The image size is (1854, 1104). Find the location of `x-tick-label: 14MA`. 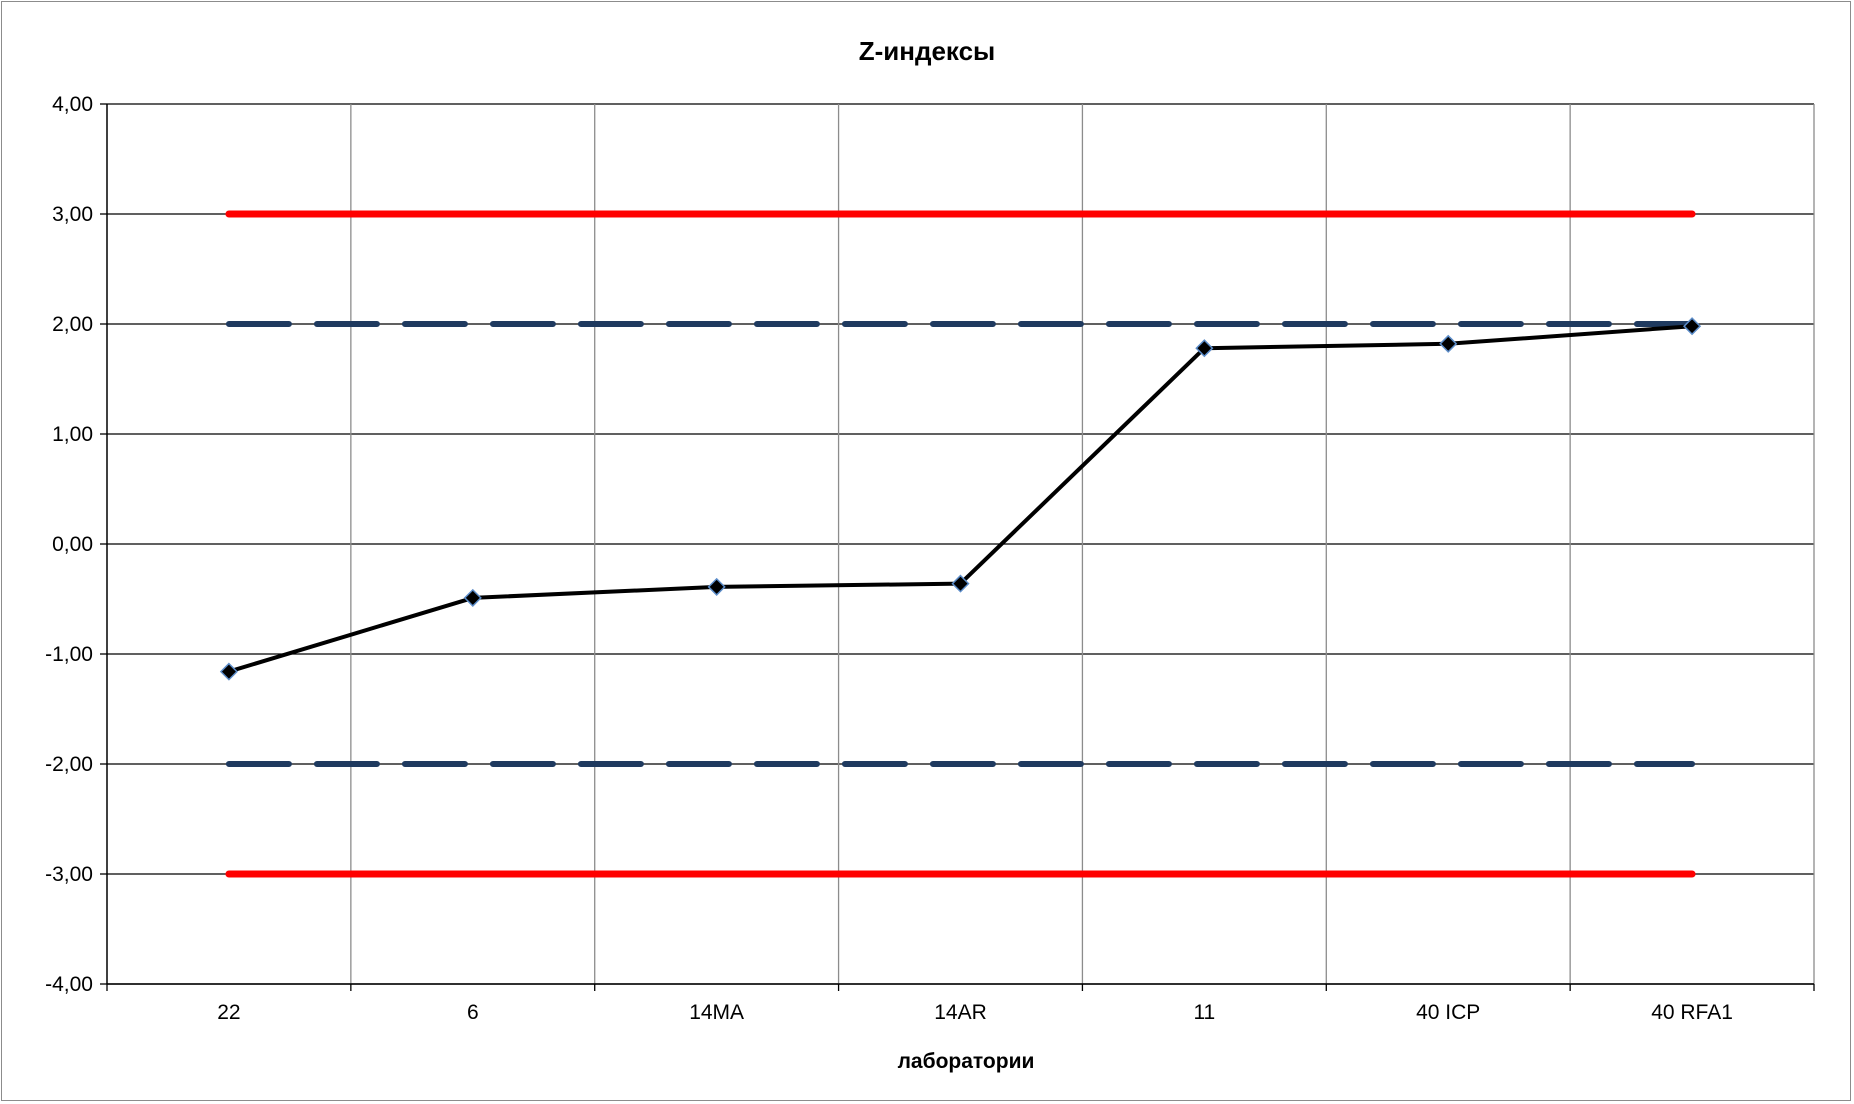

x-tick-label: 14MA is located at coordinates (716, 1012).